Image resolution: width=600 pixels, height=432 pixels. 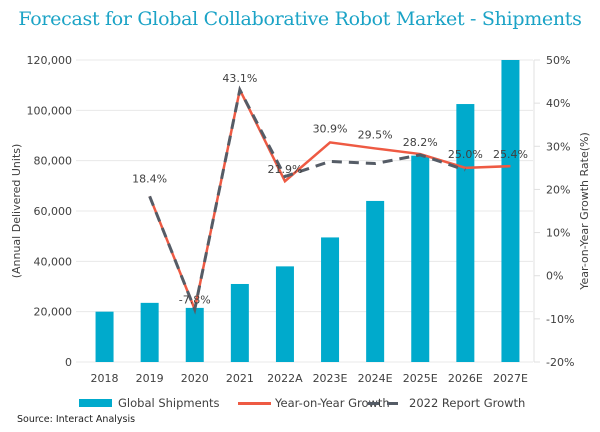 I want to click on data-label: 29.5%, so click(x=375, y=134).